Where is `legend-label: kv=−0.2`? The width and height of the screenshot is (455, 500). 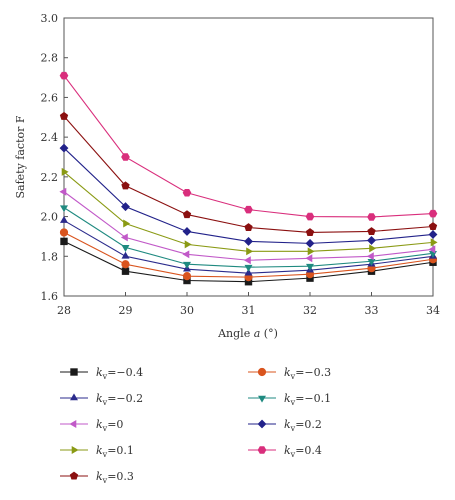
legend-label: kv=−0.2 is located at coordinates (119, 399).